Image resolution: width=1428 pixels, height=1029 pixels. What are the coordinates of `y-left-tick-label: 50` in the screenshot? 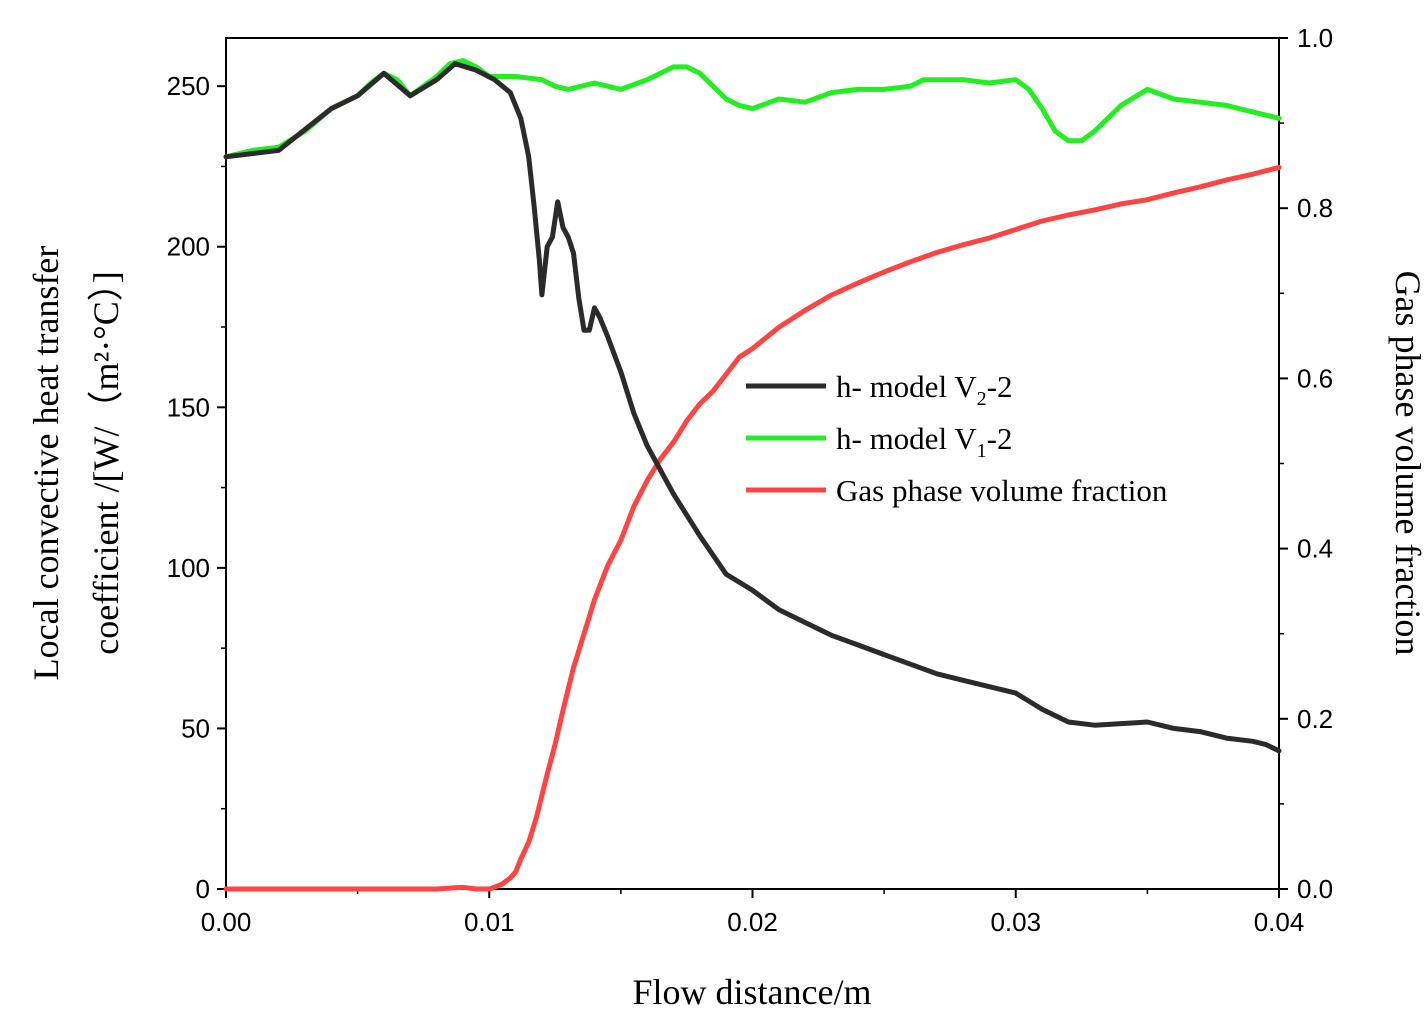 It's located at (195, 728).